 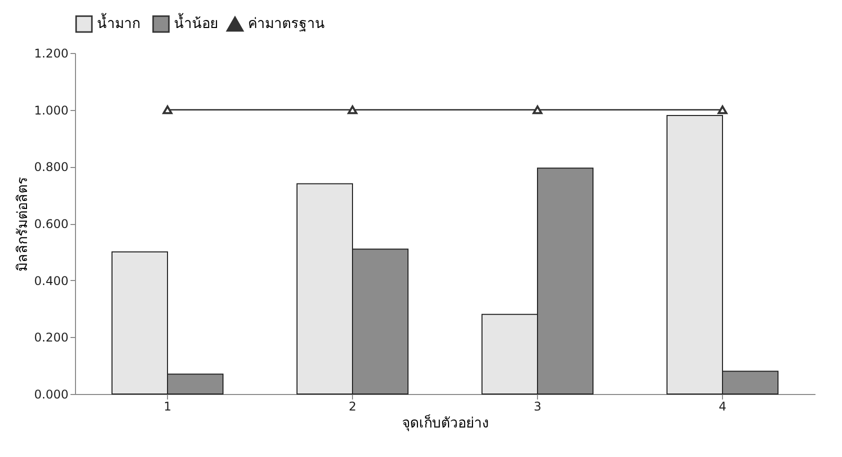 I want to click on legend-label: น้ำมาก, so click(x=118, y=22).